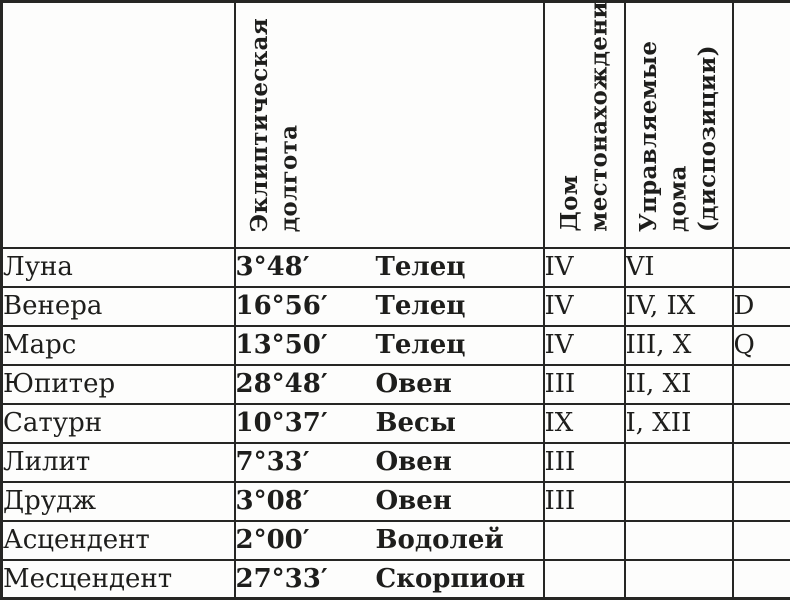  Describe the element at coordinates (678, 136) in the screenshot. I see `header-governed-houses-label: Управляемые дома (диспозиции)` at that location.